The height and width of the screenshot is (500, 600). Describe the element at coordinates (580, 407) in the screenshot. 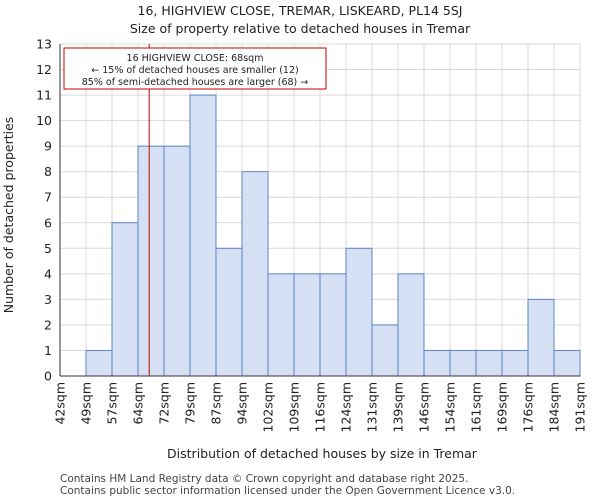

I see `x-tick-label: 191sqm` at that location.